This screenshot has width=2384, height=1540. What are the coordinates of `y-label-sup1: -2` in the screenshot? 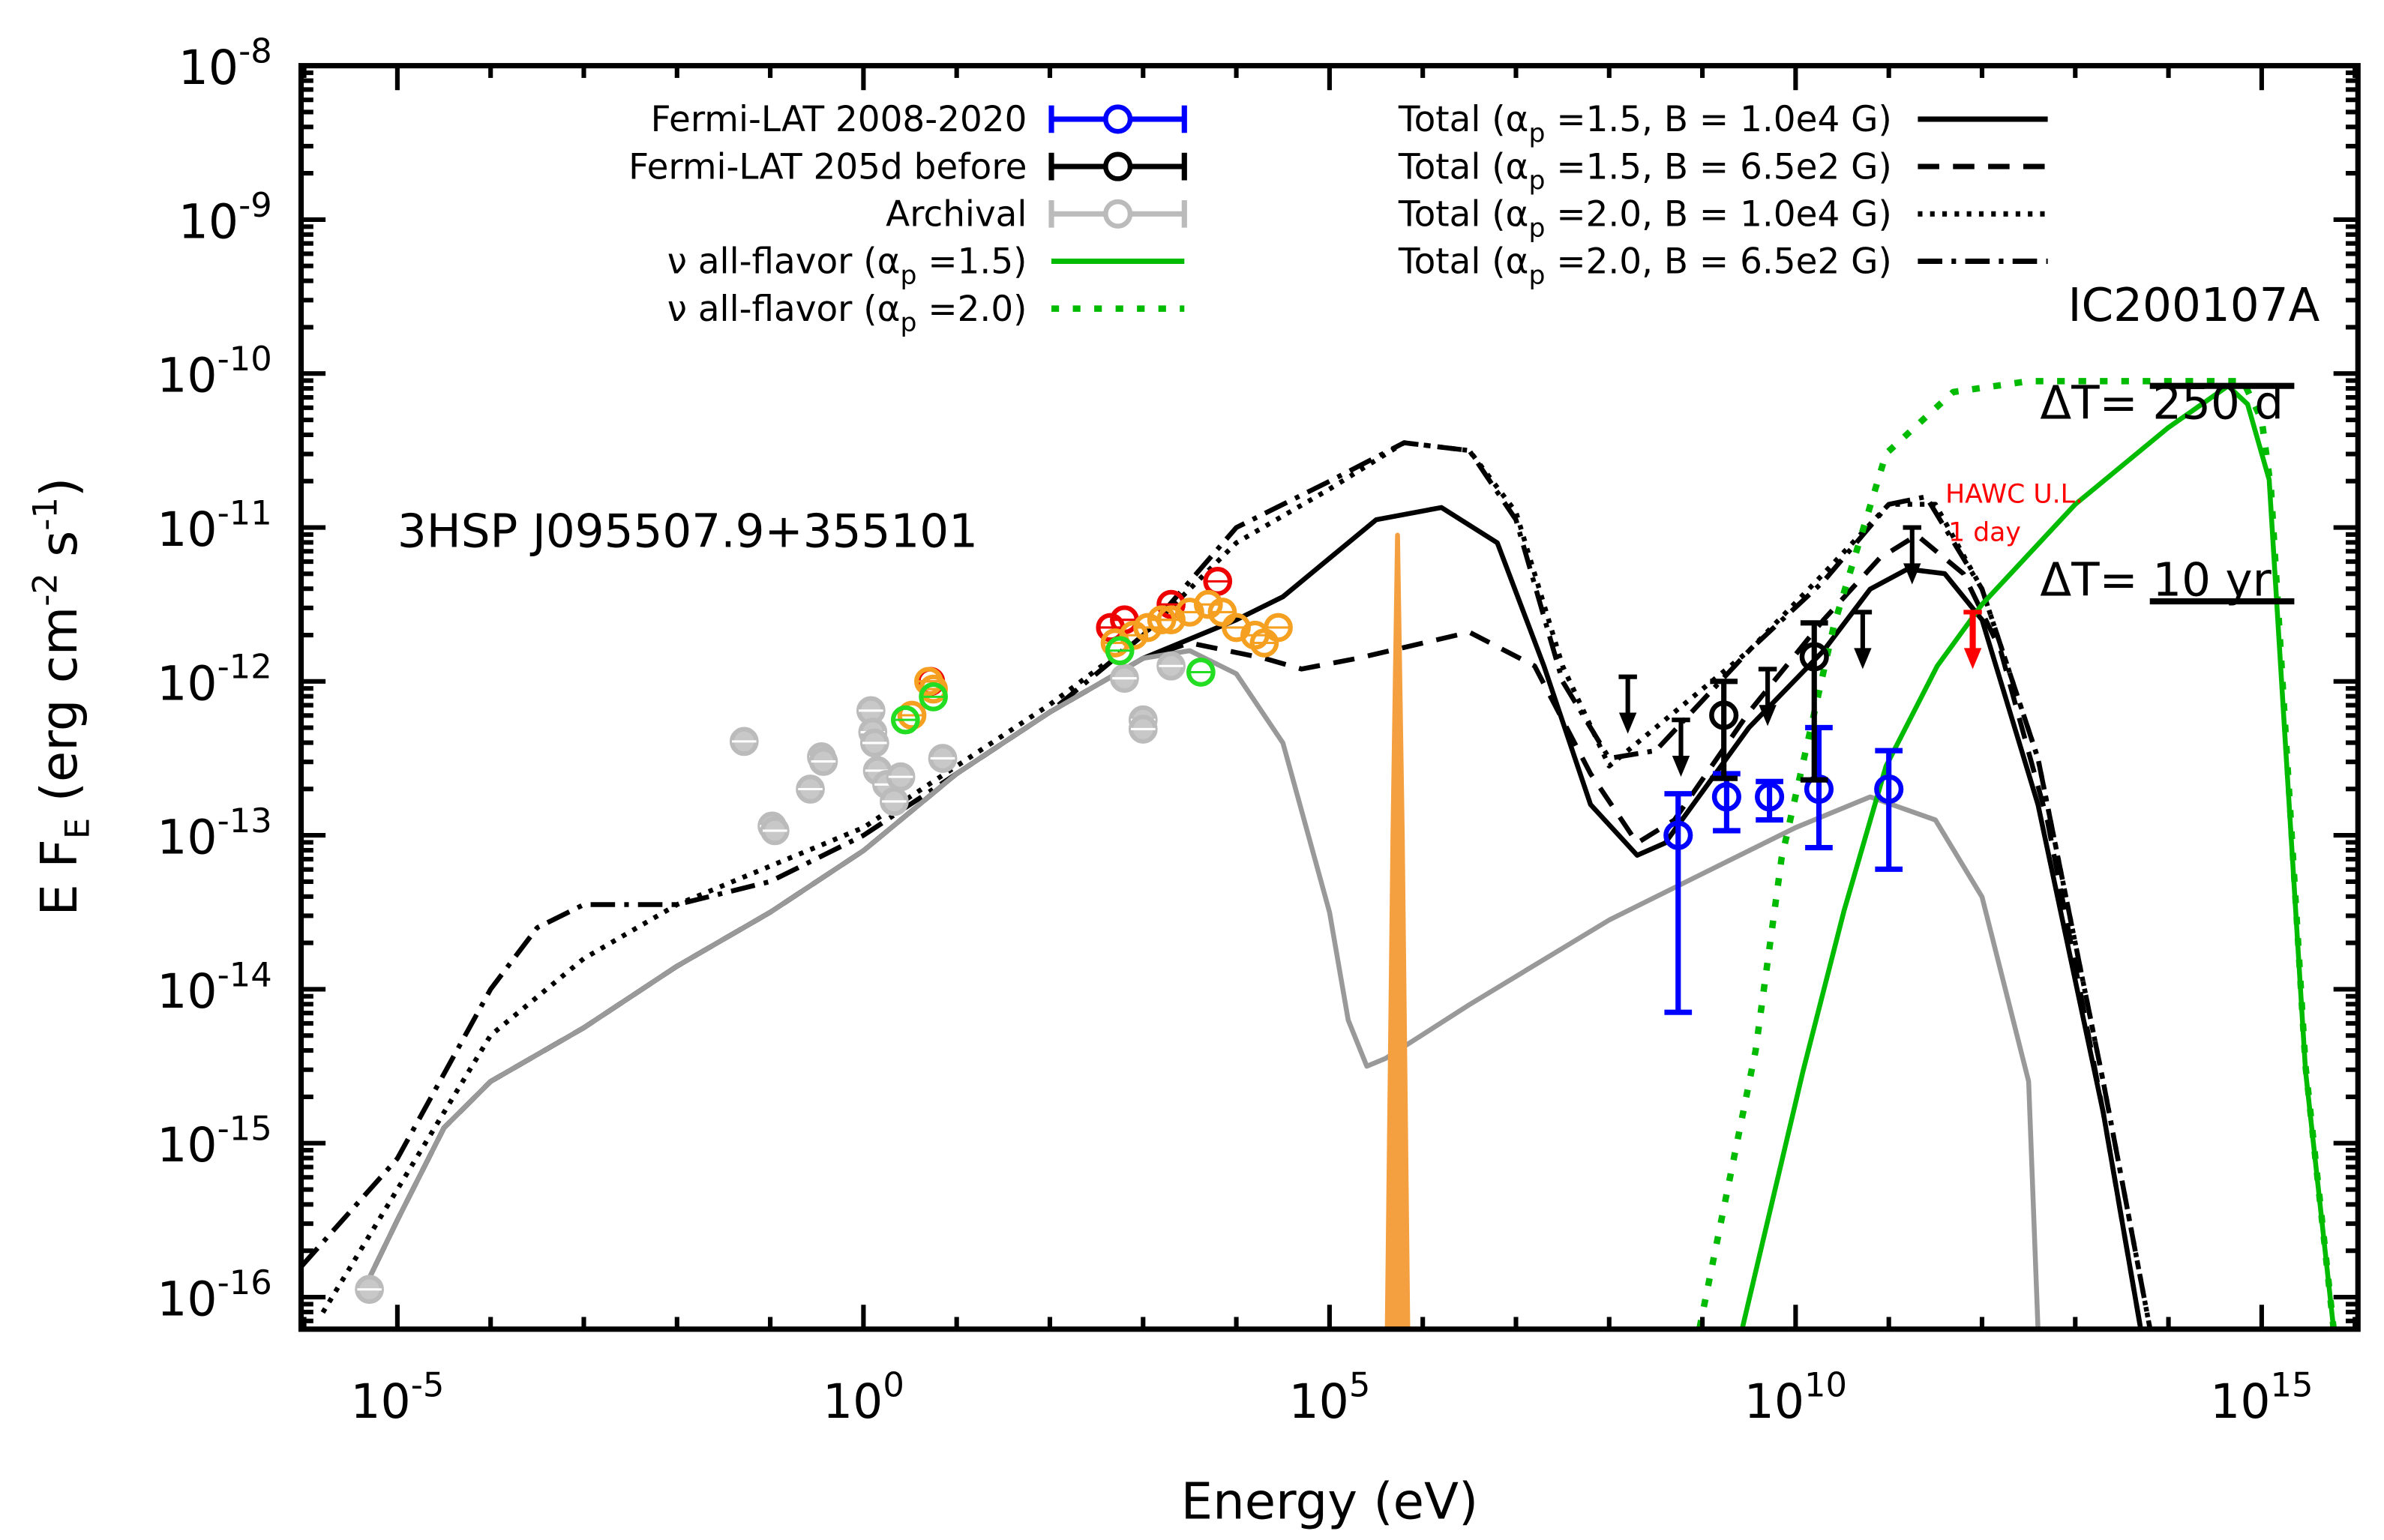 It's located at (44, 590).